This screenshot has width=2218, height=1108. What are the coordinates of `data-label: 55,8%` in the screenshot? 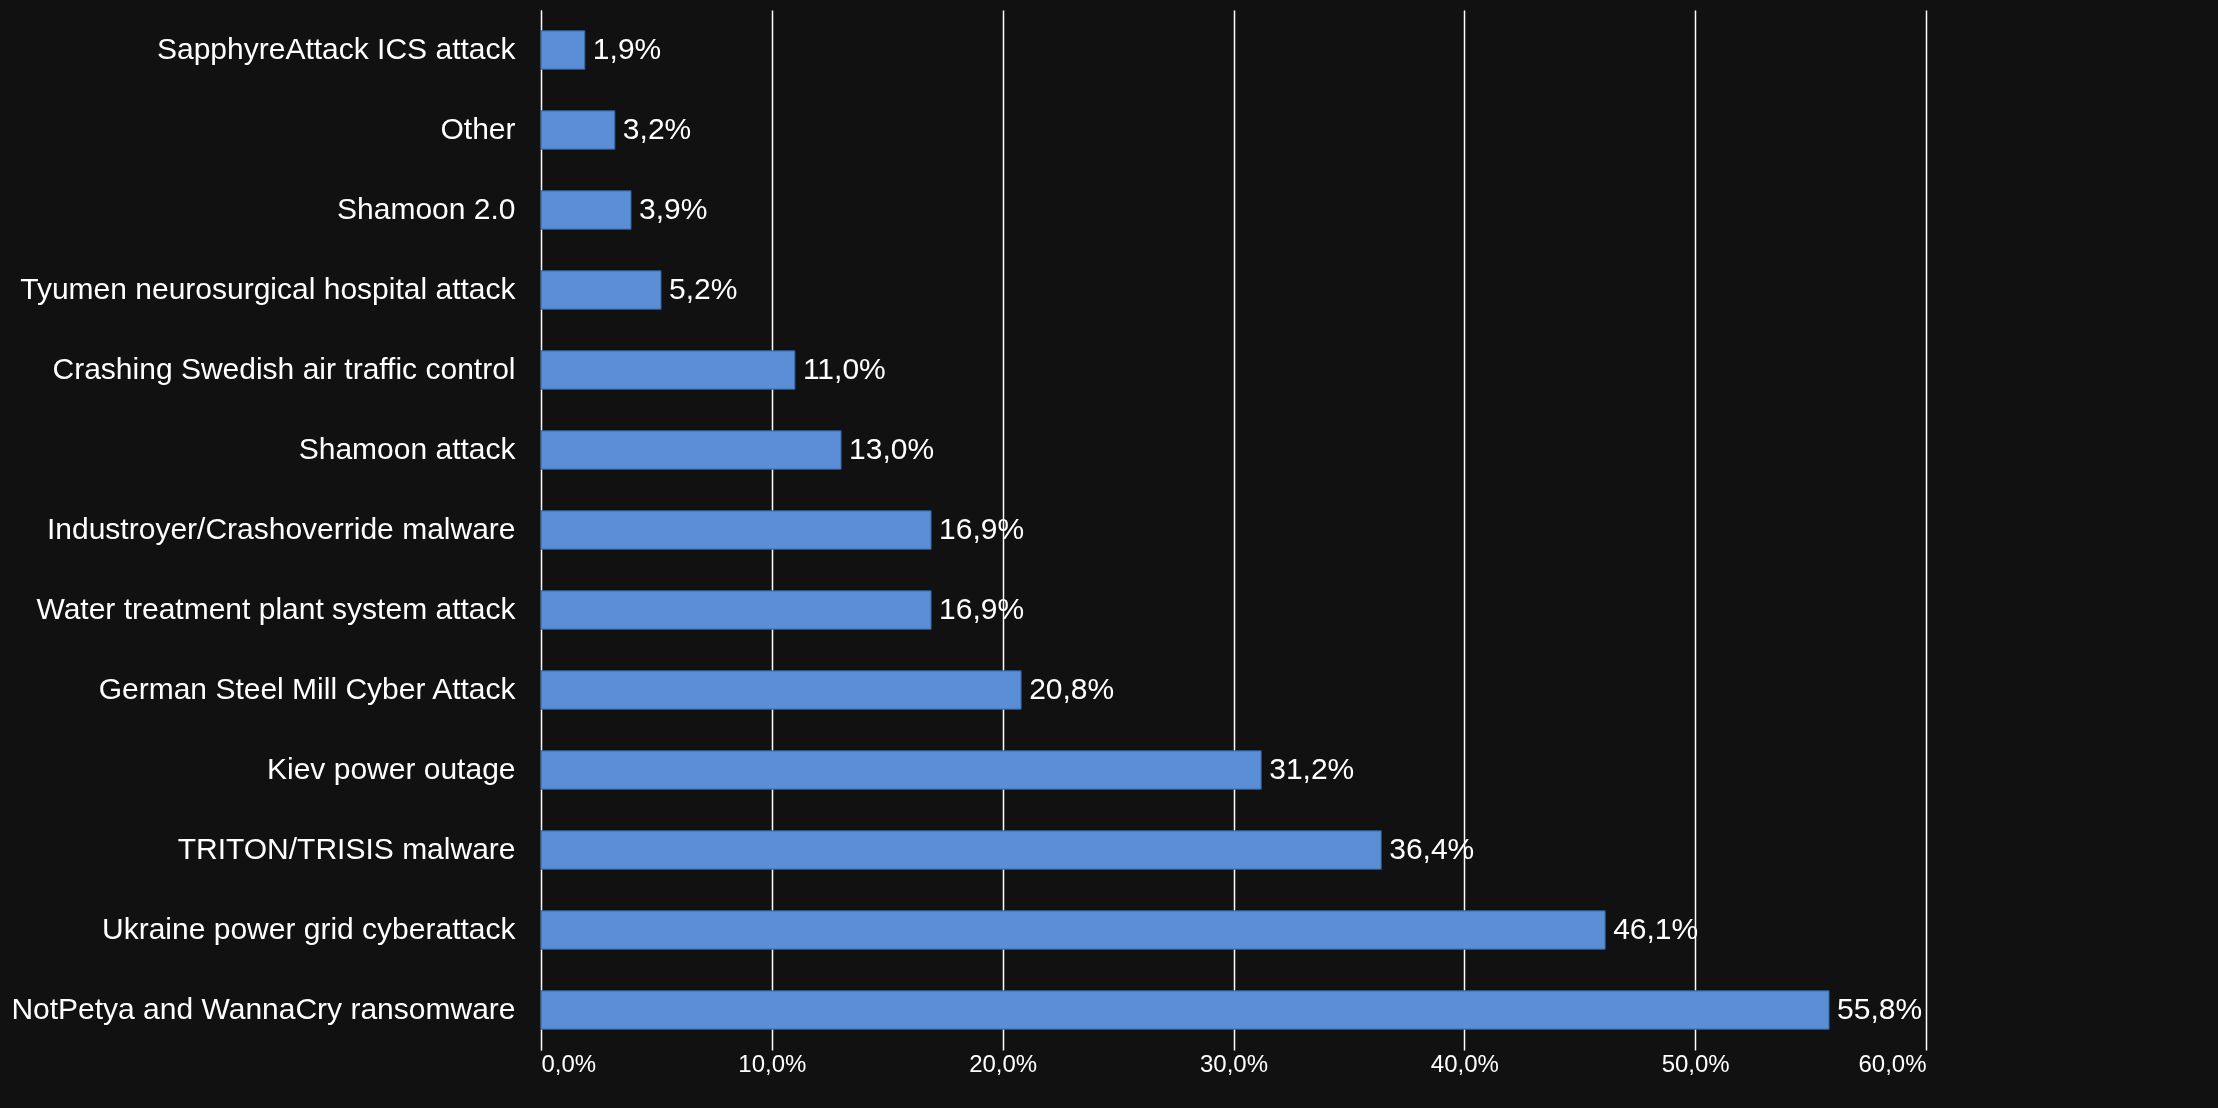 It's located at (1880, 1008).